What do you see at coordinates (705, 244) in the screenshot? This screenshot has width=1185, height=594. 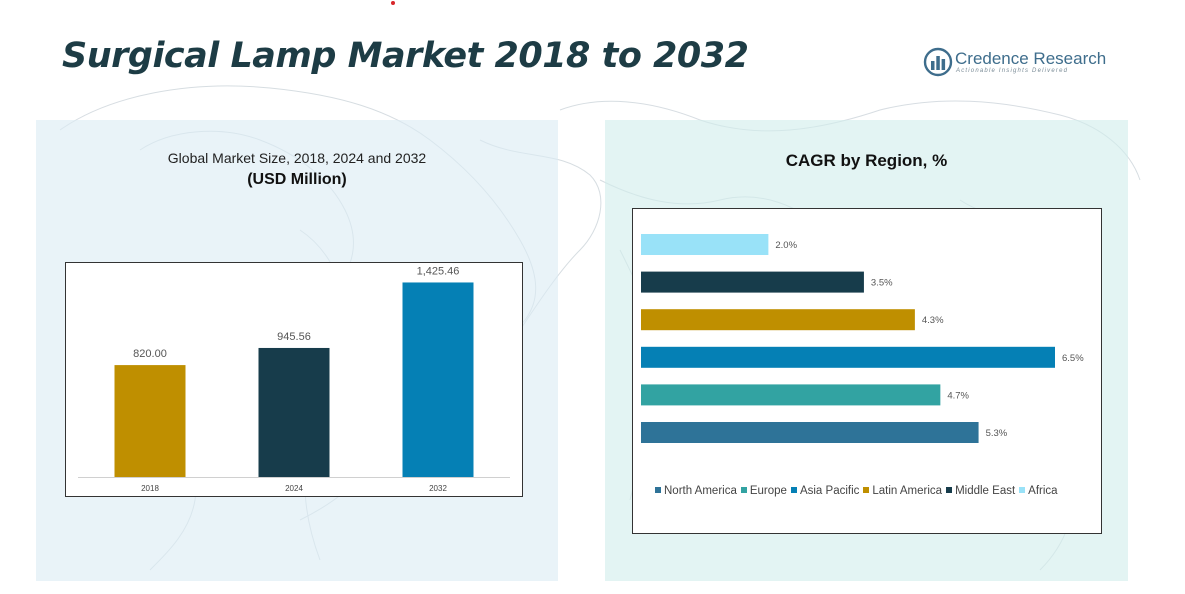 I see `bar-africa` at bounding box center [705, 244].